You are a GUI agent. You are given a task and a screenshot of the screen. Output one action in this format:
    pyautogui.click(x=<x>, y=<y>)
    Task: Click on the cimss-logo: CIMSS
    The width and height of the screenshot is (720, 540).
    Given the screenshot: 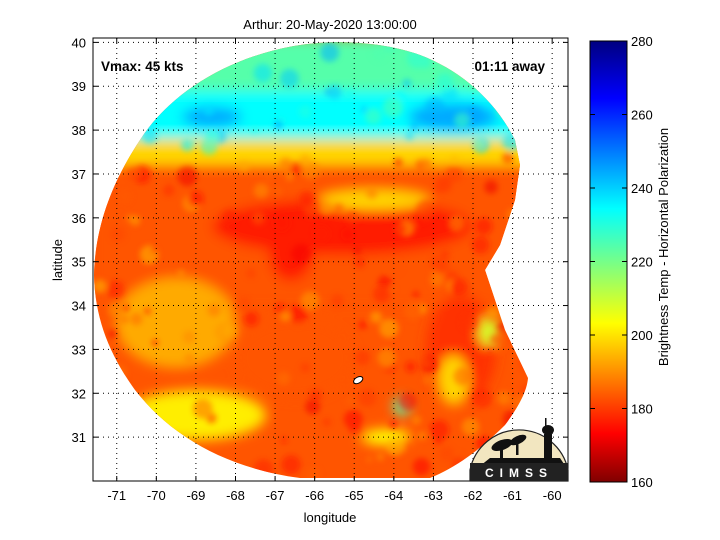 What is the action you would take?
    pyautogui.click(x=519, y=450)
    